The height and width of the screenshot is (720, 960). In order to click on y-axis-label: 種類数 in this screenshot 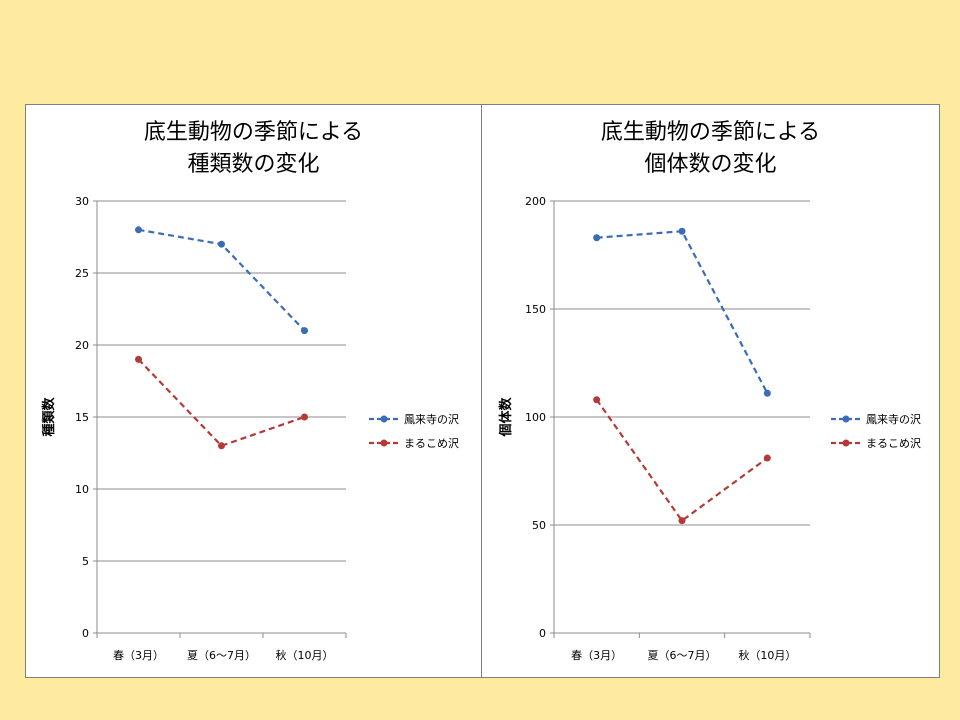, I will do `click(49, 417)`.